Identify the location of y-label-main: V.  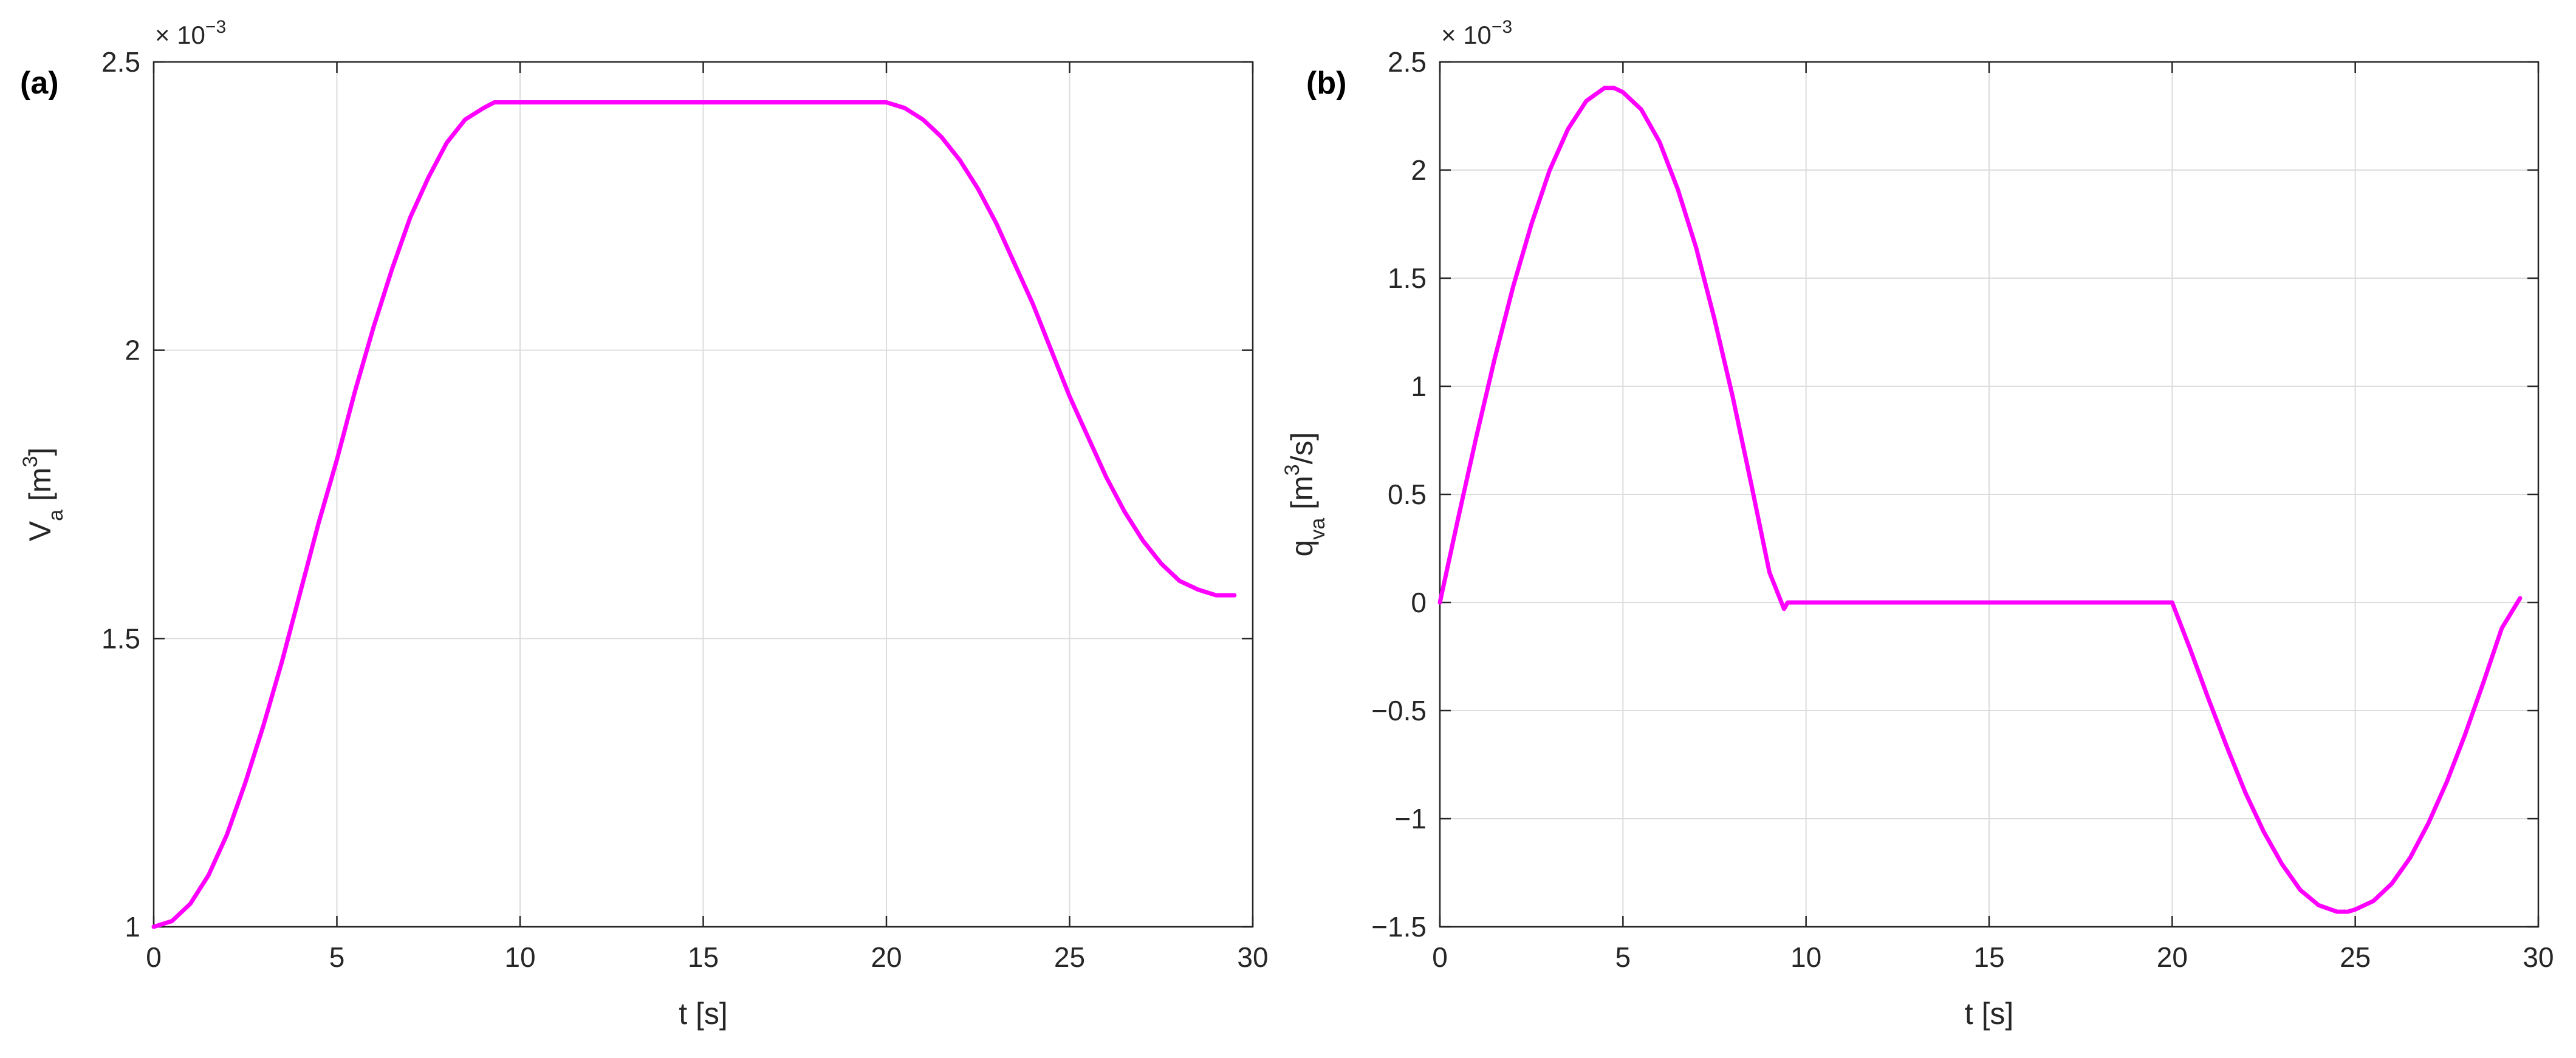
(40, 530).